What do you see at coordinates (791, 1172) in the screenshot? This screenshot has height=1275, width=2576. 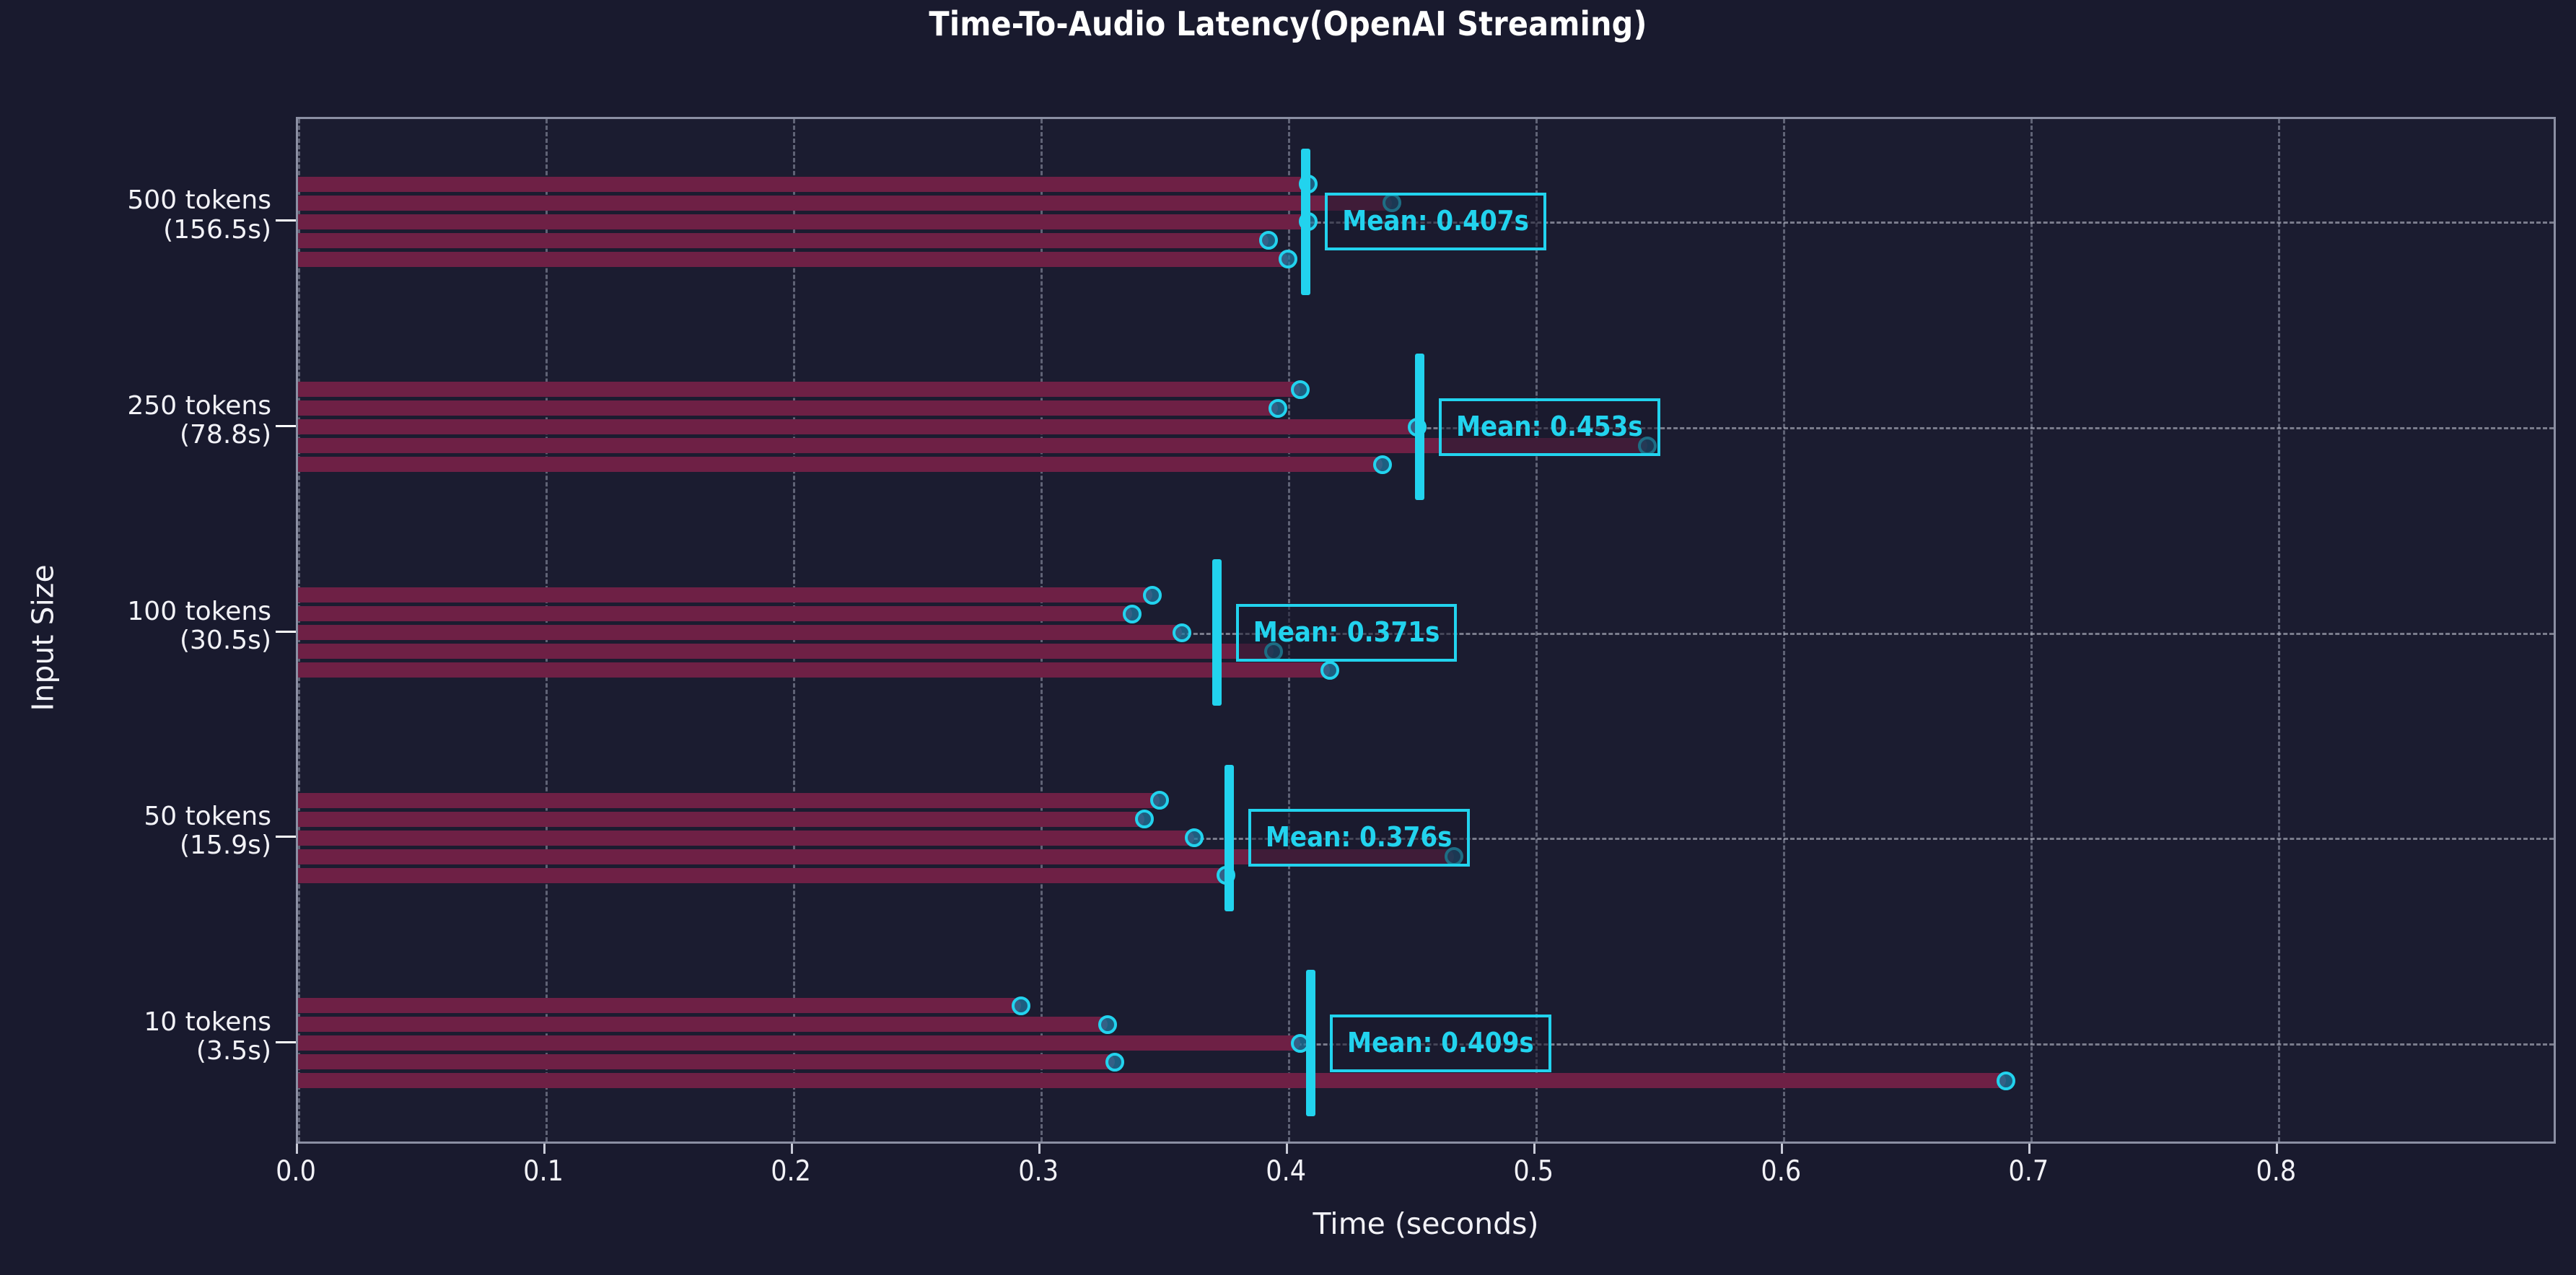 I see `x-axis-tick-label: 0.2` at bounding box center [791, 1172].